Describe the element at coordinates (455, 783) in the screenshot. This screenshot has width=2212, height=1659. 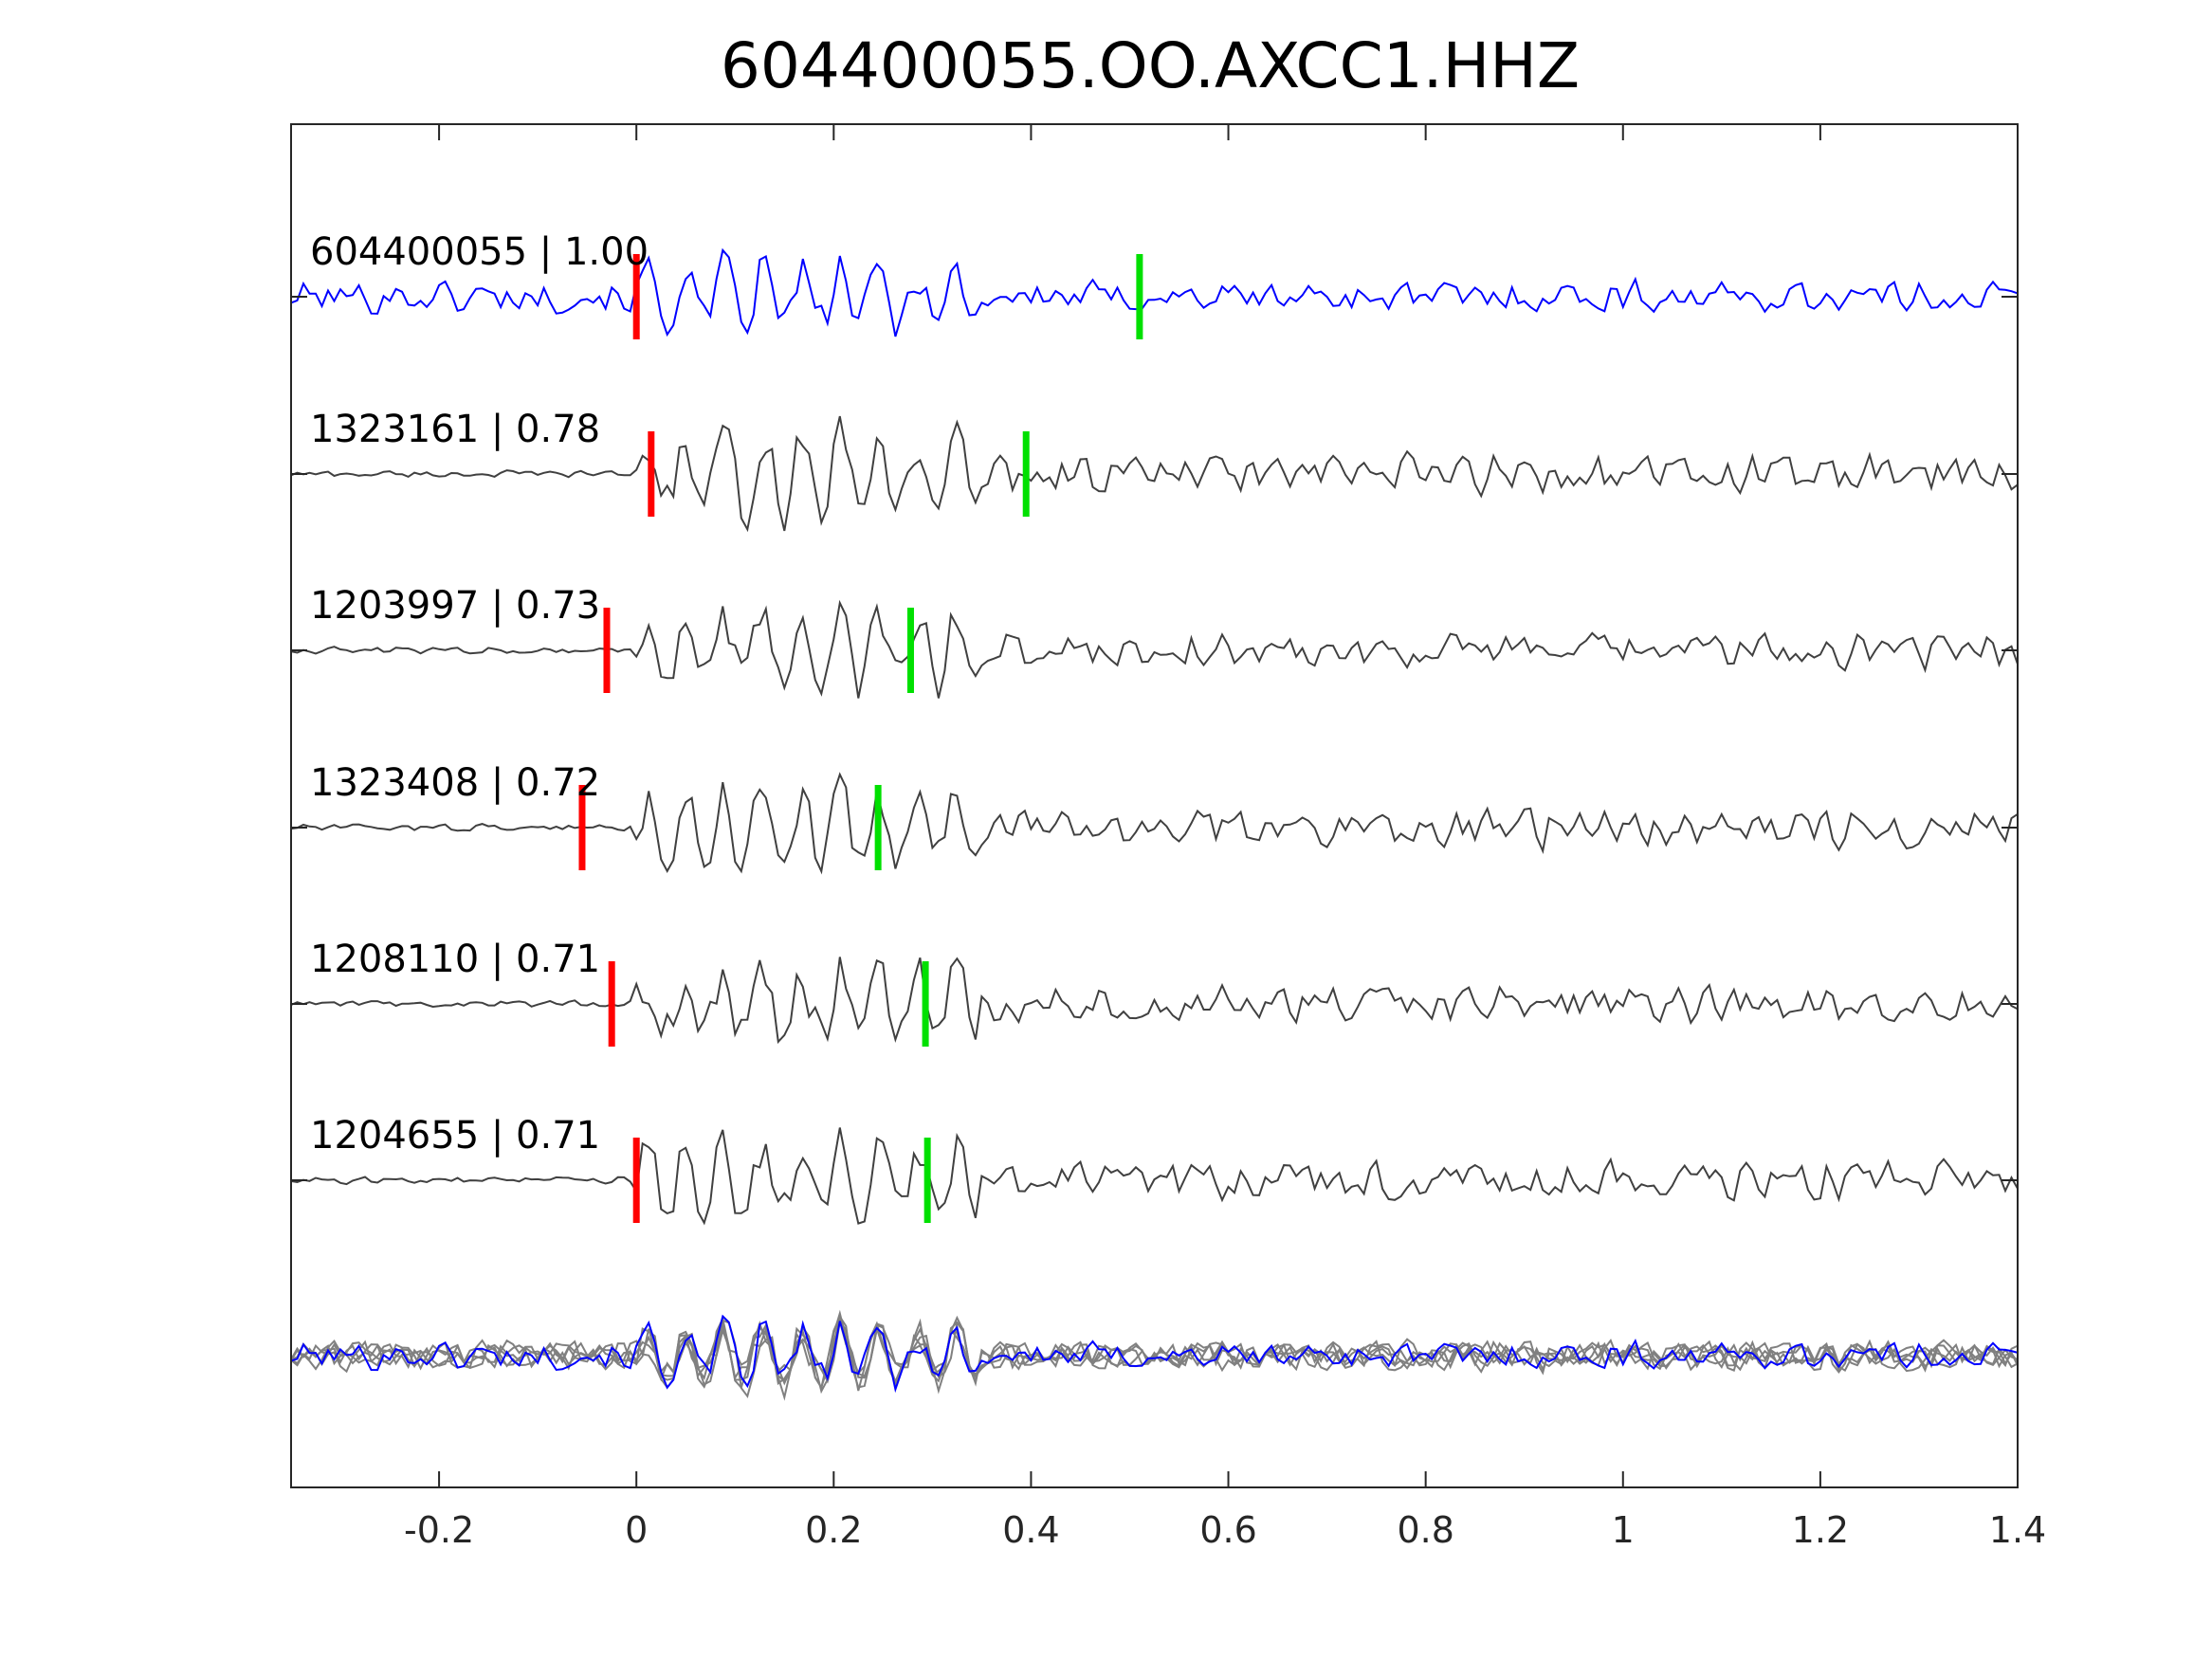
I see `trace-label: 1323408 | 0.72` at that location.